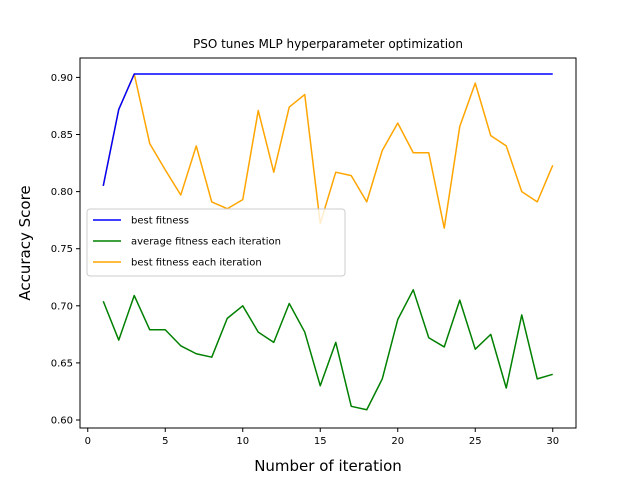  Describe the element at coordinates (88, 441) in the screenshot. I see `x-tick-label: 0` at that location.